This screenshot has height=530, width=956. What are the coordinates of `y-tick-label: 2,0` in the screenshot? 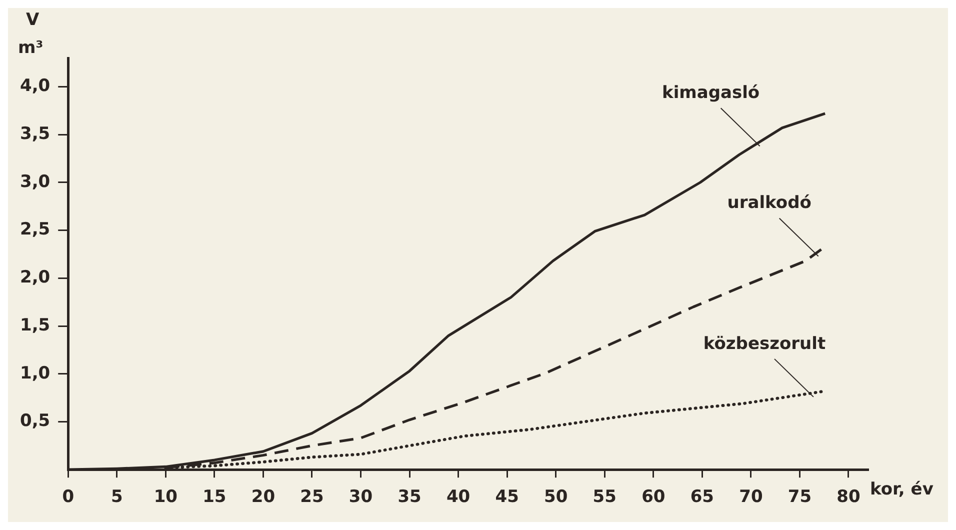 It's located at (35, 278).